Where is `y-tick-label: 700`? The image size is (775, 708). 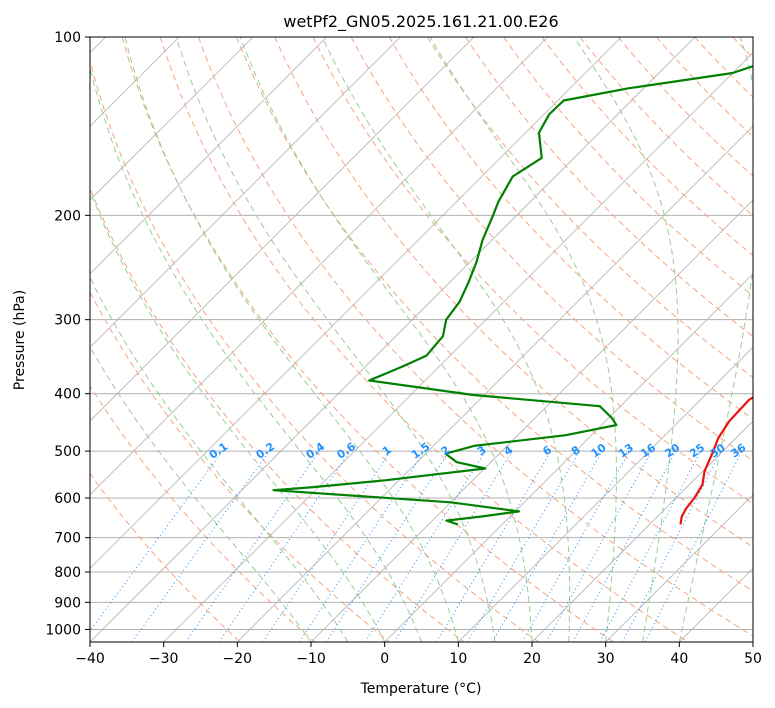
y-tick-label: 700 is located at coordinates (67, 539).